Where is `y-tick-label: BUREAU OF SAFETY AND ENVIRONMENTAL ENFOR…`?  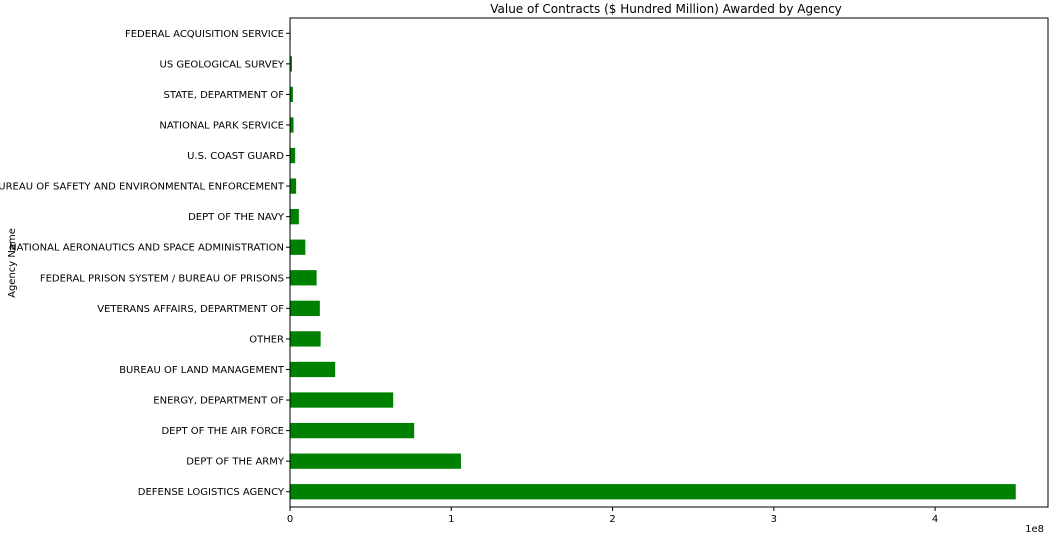
y-tick-label: BUREAU OF SAFETY AND ENVIRONMENTAL ENFOR… is located at coordinates (142, 187).